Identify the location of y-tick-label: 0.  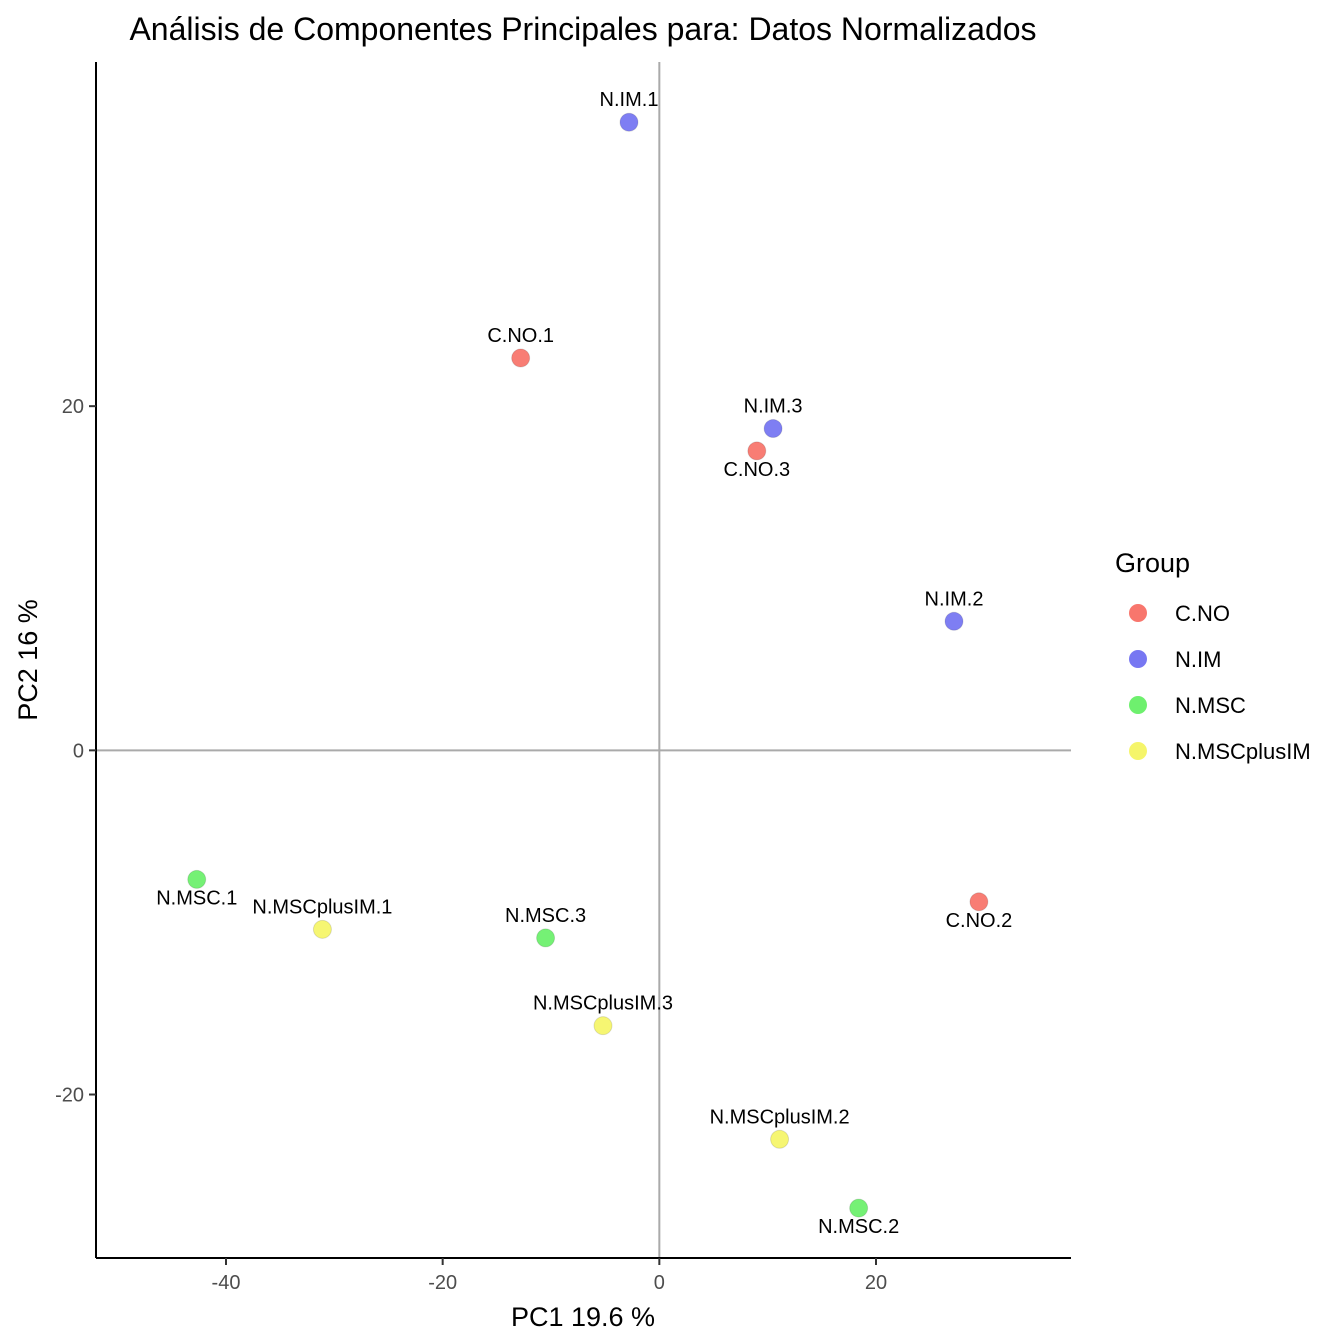
(78, 751).